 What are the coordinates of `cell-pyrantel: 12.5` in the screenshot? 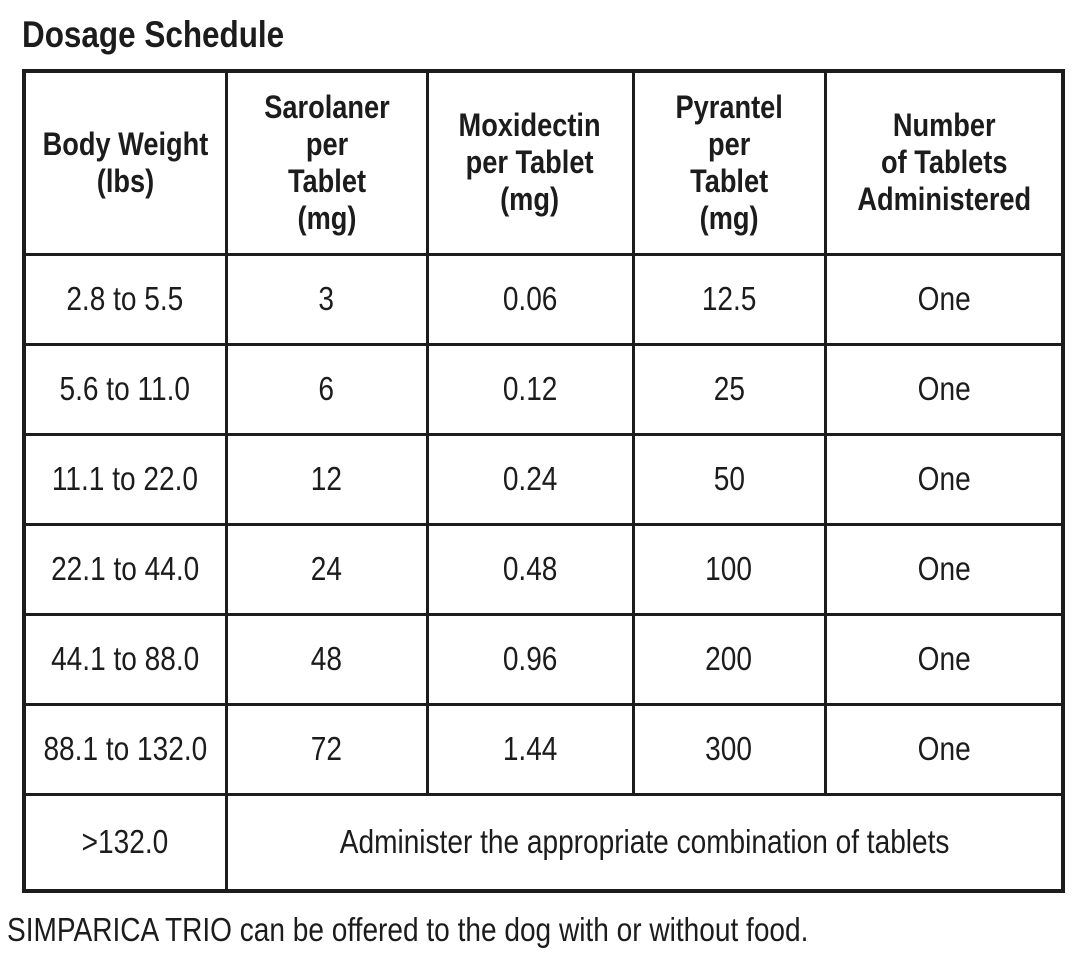 It's located at (729, 299).